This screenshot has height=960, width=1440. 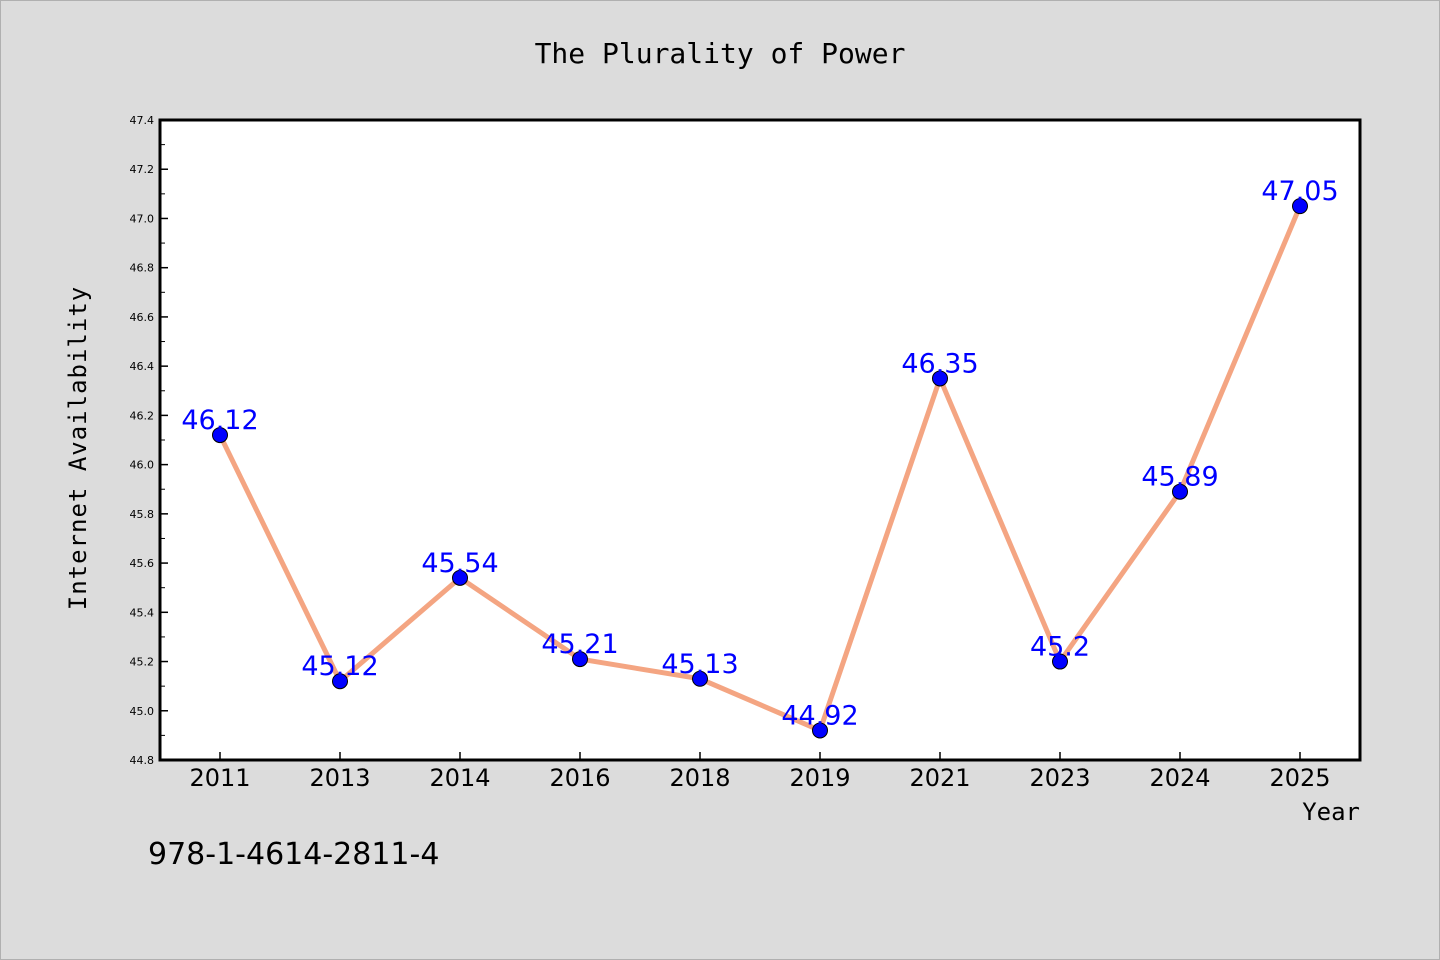 I want to click on y-tick-label: 46.6, so click(x=142, y=317).